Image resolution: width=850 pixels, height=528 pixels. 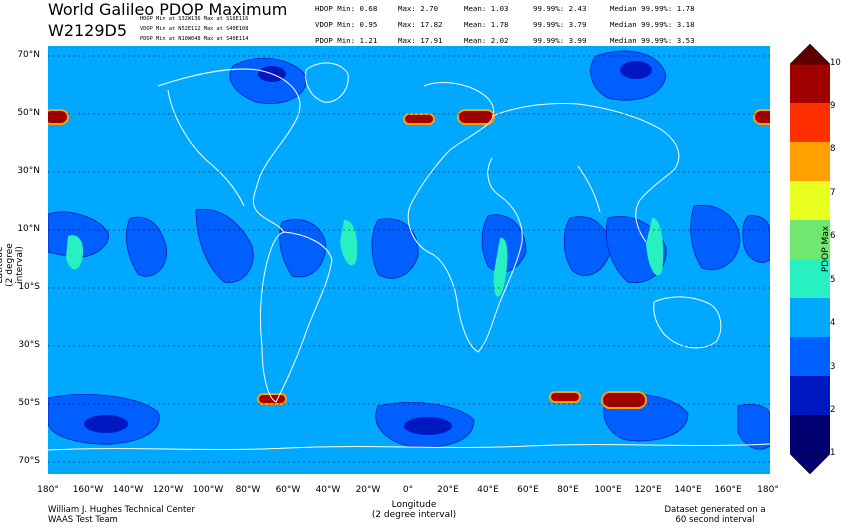 I want to click on vdop-pct: 99.99%: 3.79, so click(x=560, y=24).